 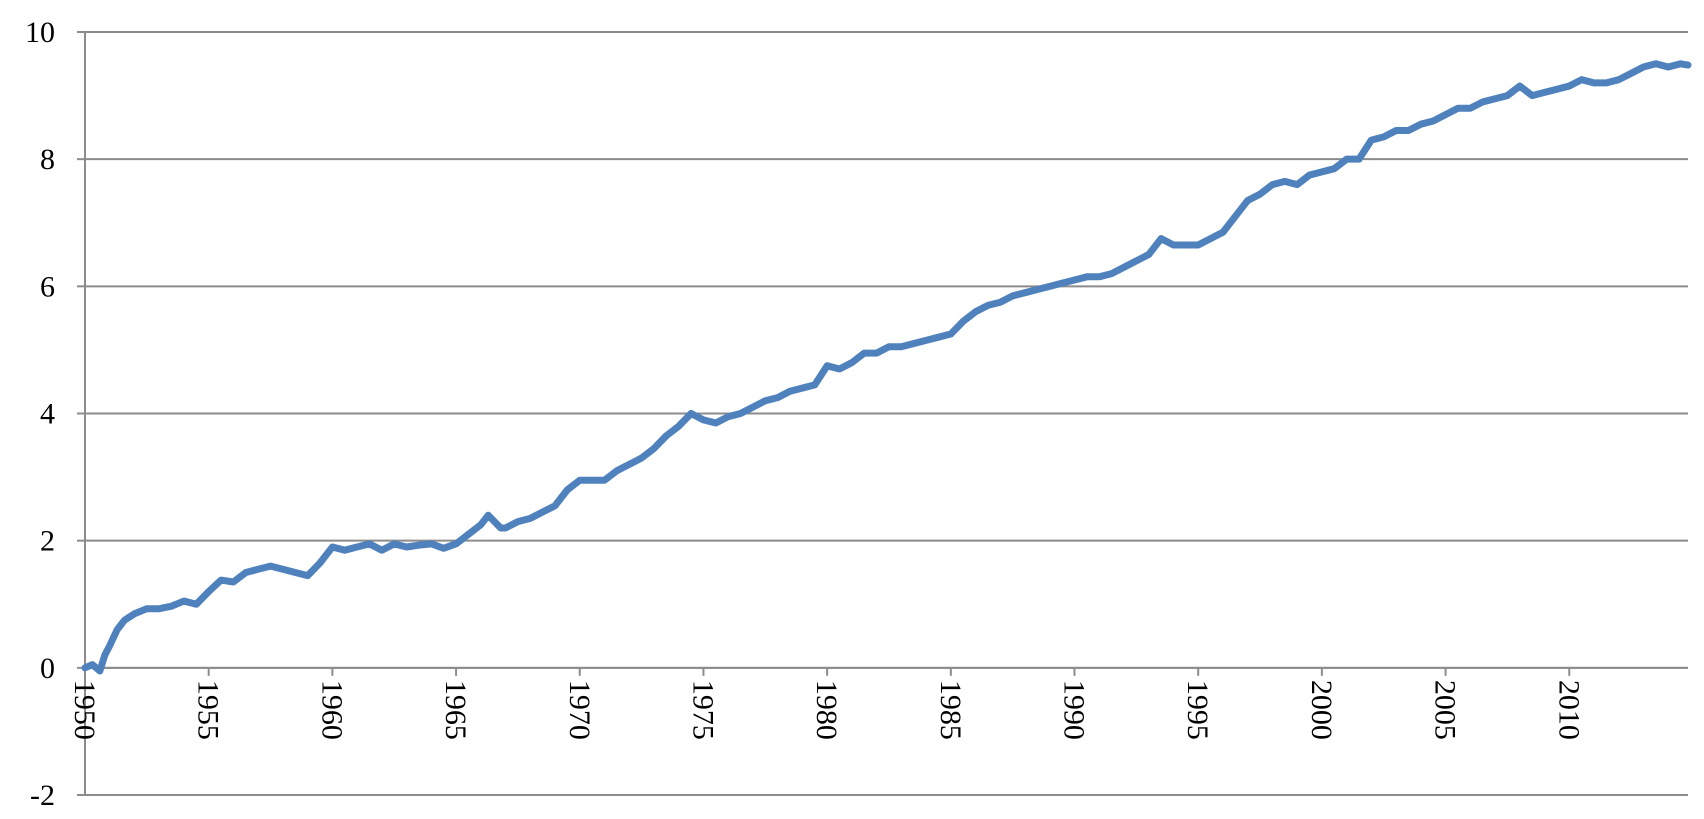 What do you see at coordinates (826, 710) in the screenshot?
I see `x-tick-label: 1980` at bounding box center [826, 710].